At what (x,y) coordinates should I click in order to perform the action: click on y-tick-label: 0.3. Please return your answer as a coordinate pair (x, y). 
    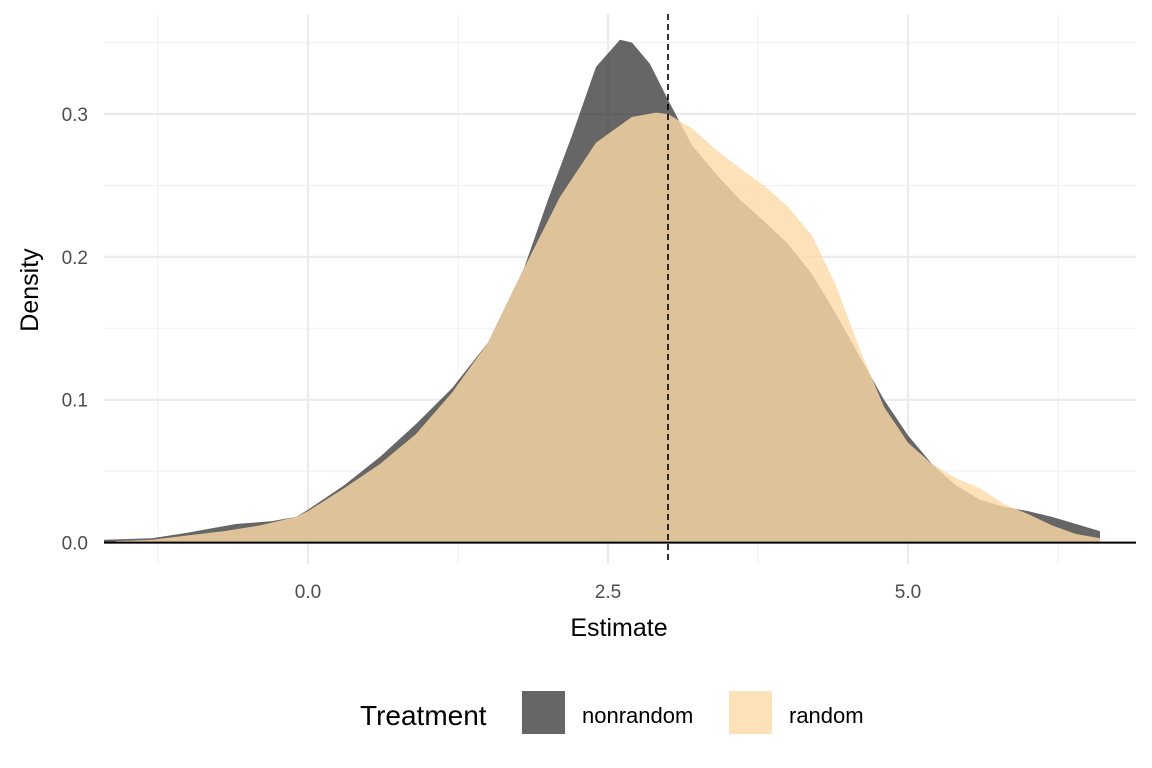
    Looking at the image, I should click on (75, 115).